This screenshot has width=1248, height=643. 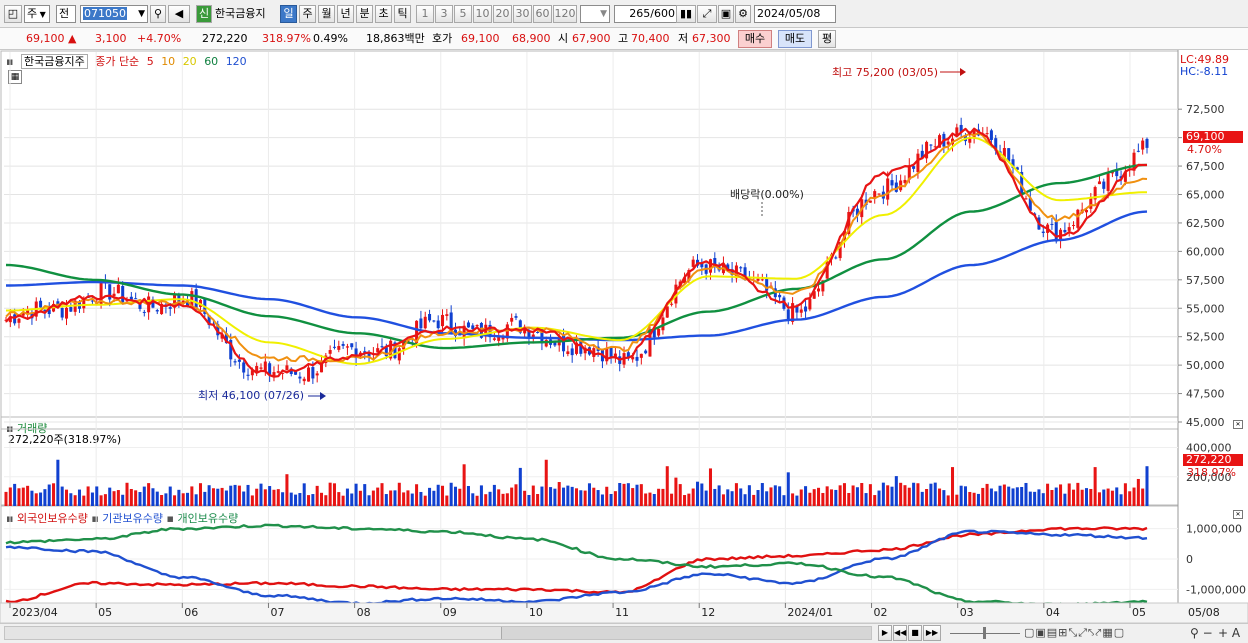 I want to click on view-tools-icons: ▢▣▤⊞⤡⤢⤣⤤▦▢, so click(x=1075, y=632).